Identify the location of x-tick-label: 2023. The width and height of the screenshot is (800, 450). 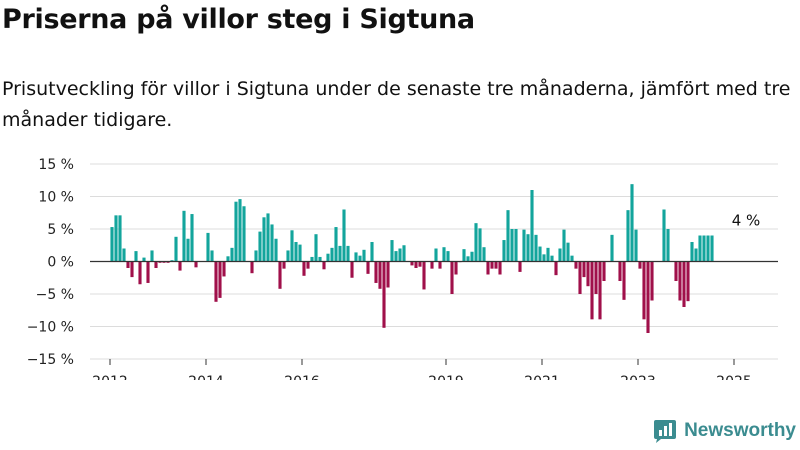
(638, 377).